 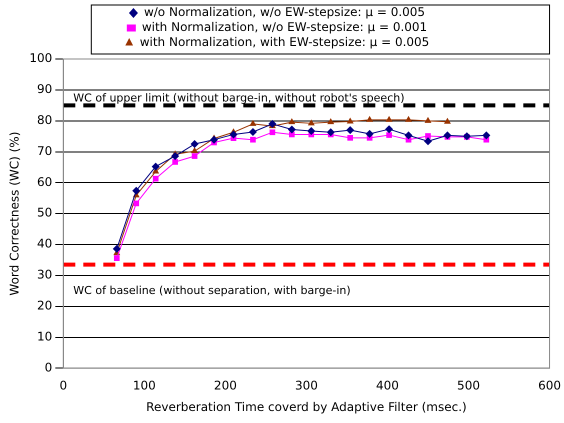 What do you see at coordinates (225, 385) in the screenshot?
I see `x-tick-label: 200` at bounding box center [225, 385].